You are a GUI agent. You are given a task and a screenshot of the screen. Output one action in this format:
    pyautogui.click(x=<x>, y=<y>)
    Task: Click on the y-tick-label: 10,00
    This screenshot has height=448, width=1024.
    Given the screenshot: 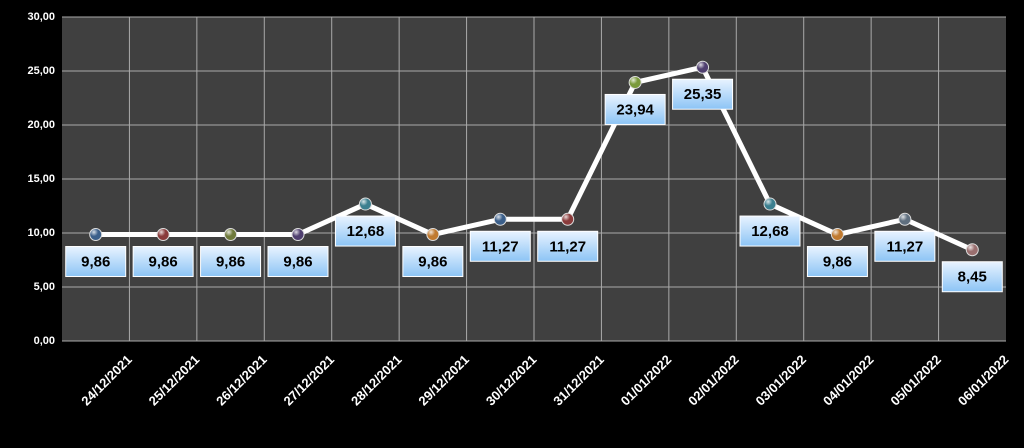 What is the action you would take?
    pyautogui.click(x=41, y=233)
    